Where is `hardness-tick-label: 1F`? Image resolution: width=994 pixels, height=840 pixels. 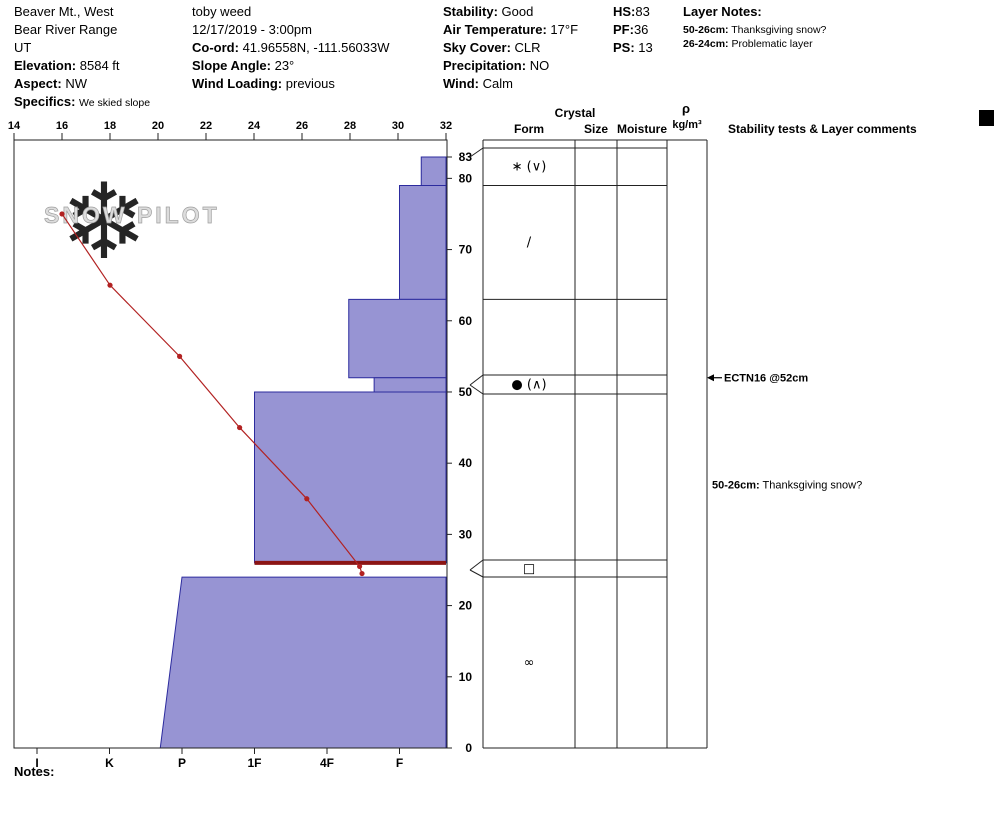 hardness-tick-label: 1F is located at coordinates (254, 763).